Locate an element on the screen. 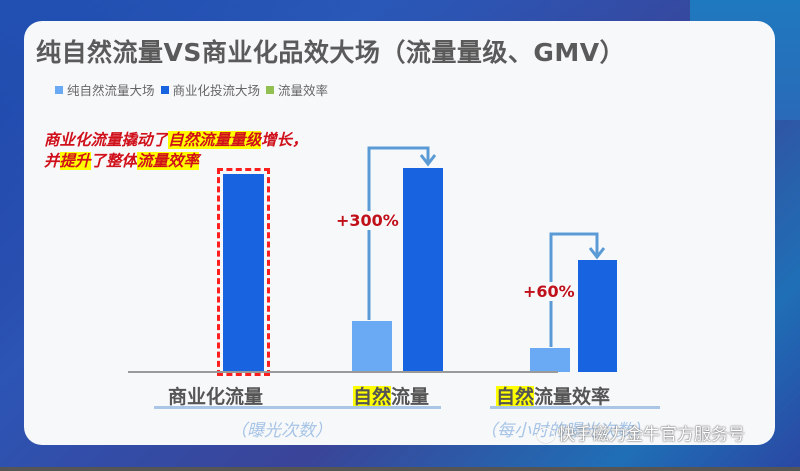  annotation-text: 并 is located at coordinates (52, 161).